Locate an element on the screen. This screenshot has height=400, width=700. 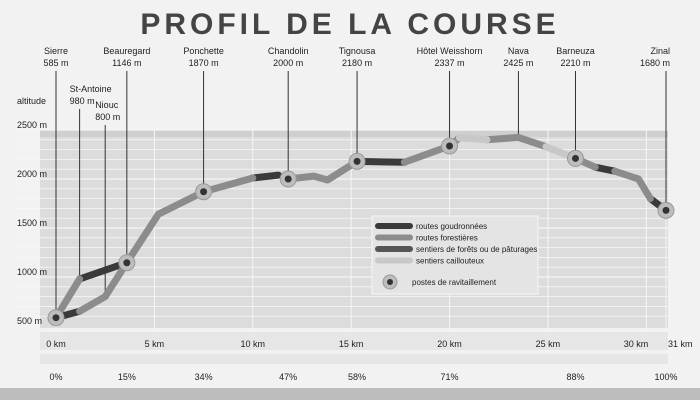
y-tick-label: 2500 m is located at coordinates (32, 125).